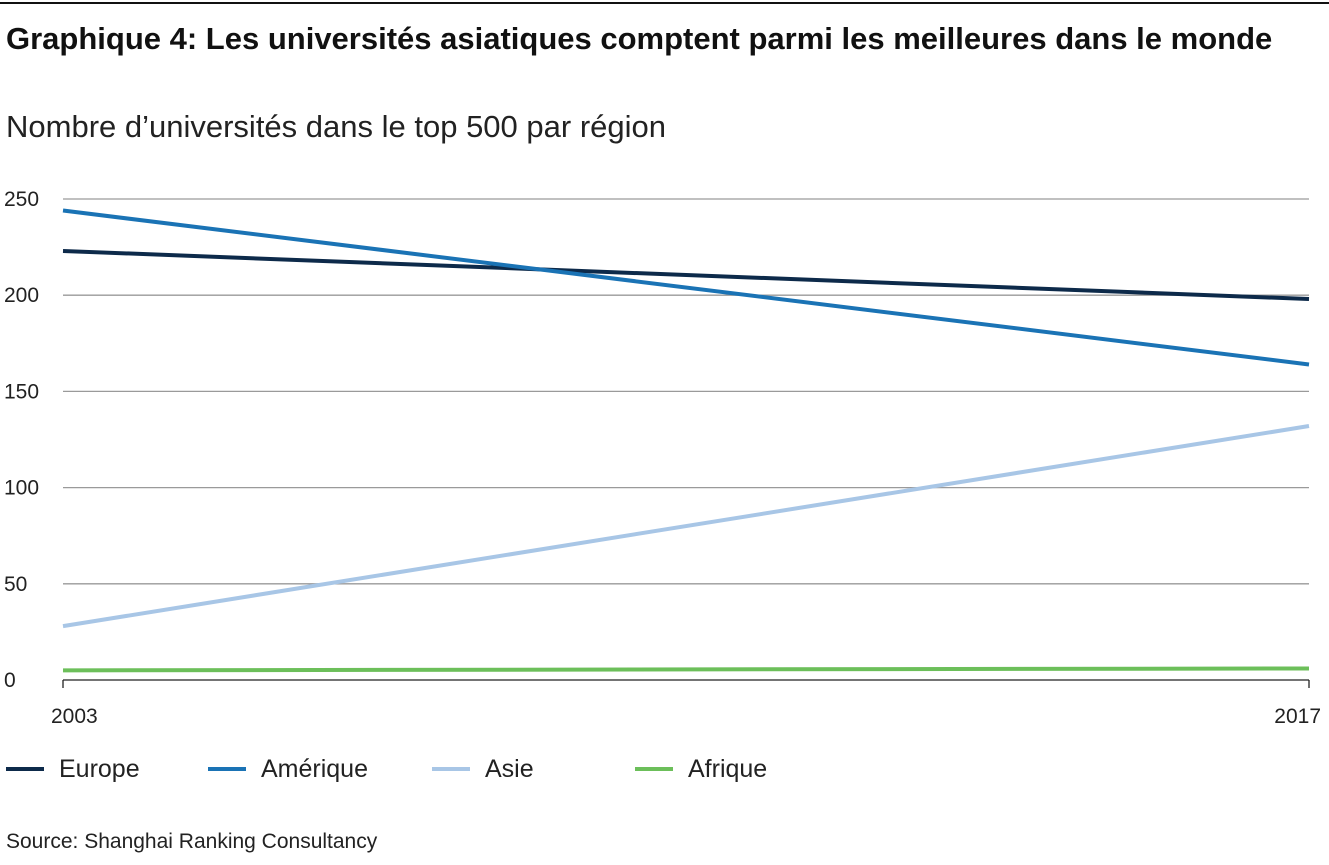 The height and width of the screenshot is (865, 1329). I want to click on source-note: Source: Shanghai Ranking Consultancy, so click(192, 841).